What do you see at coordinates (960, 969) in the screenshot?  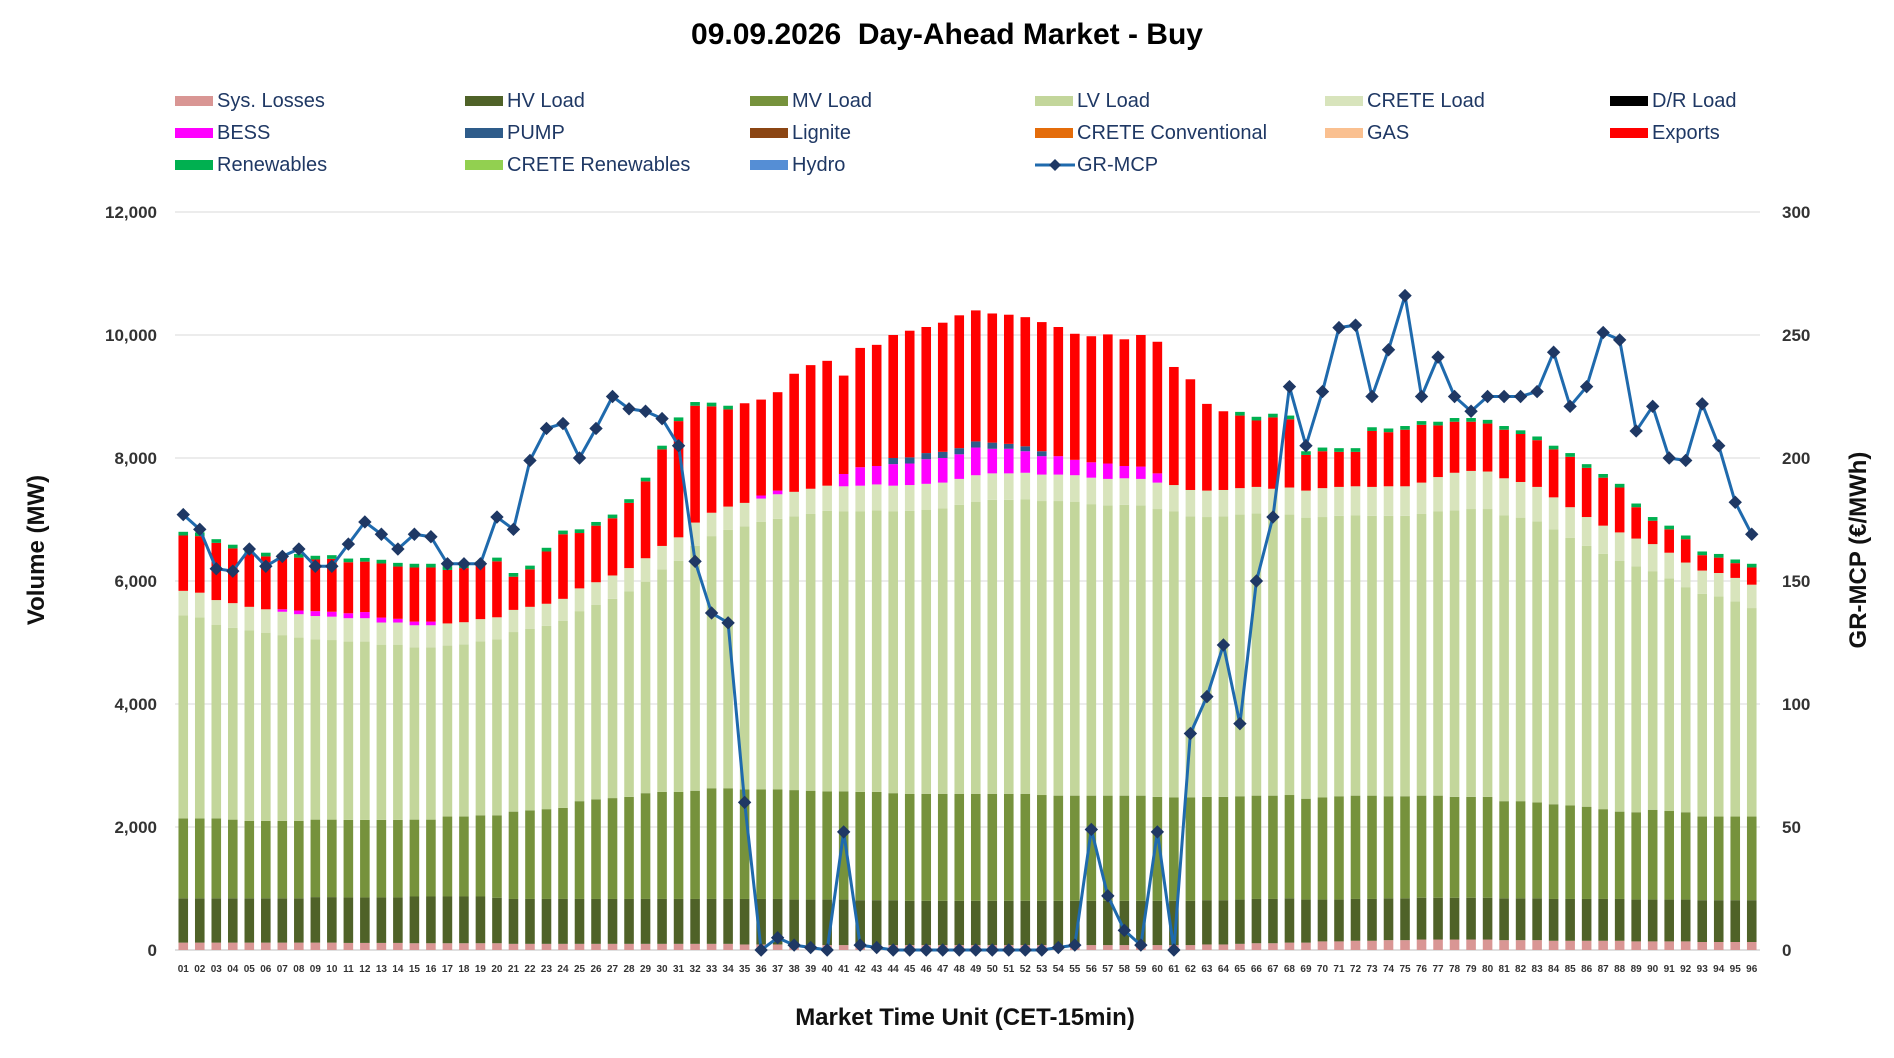 I see `x-tick-label: 48` at bounding box center [960, 969].